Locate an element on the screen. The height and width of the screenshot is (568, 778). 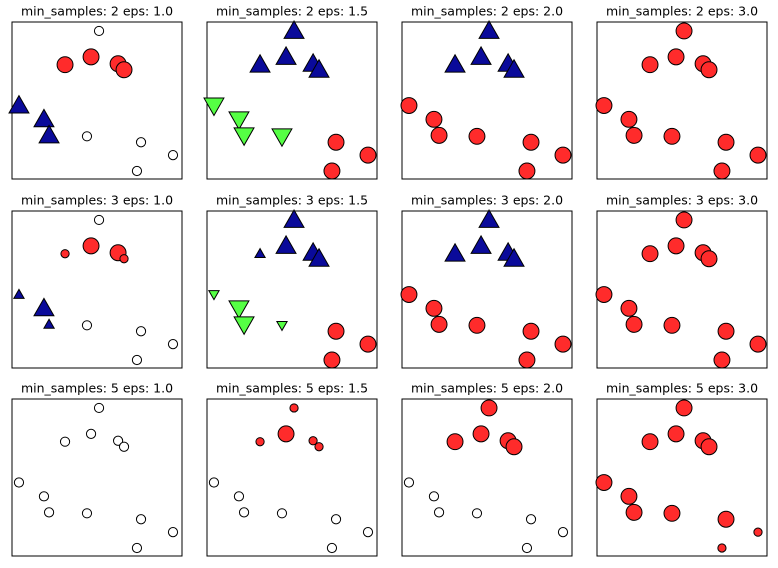
chart-title: min_samples: 2 eps: 1.5 is located at coordinates (292, 11).